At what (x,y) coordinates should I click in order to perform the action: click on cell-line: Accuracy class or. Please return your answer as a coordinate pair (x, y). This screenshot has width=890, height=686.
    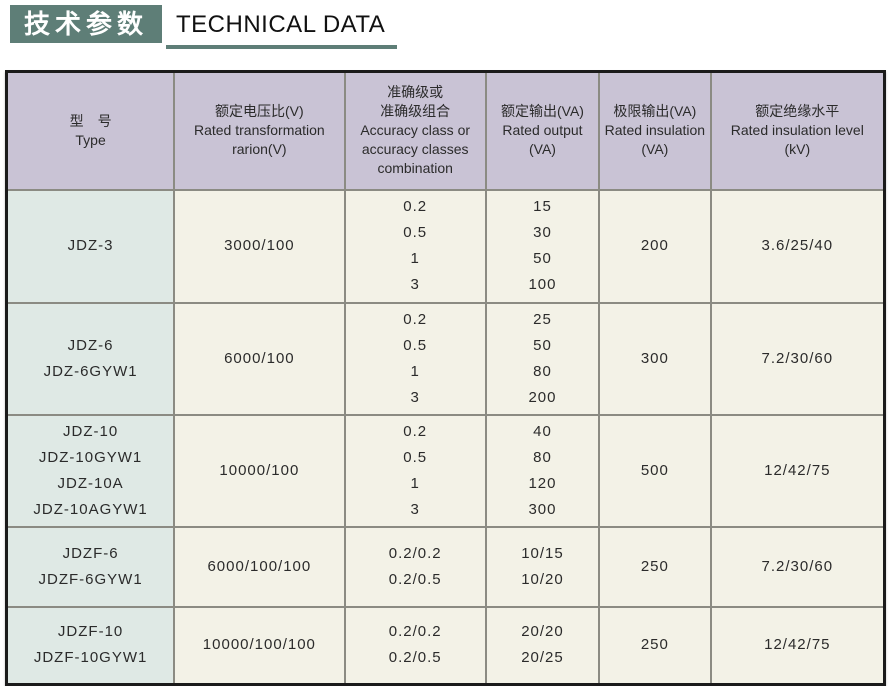
    Looking at the image, I should click on (415, 130).